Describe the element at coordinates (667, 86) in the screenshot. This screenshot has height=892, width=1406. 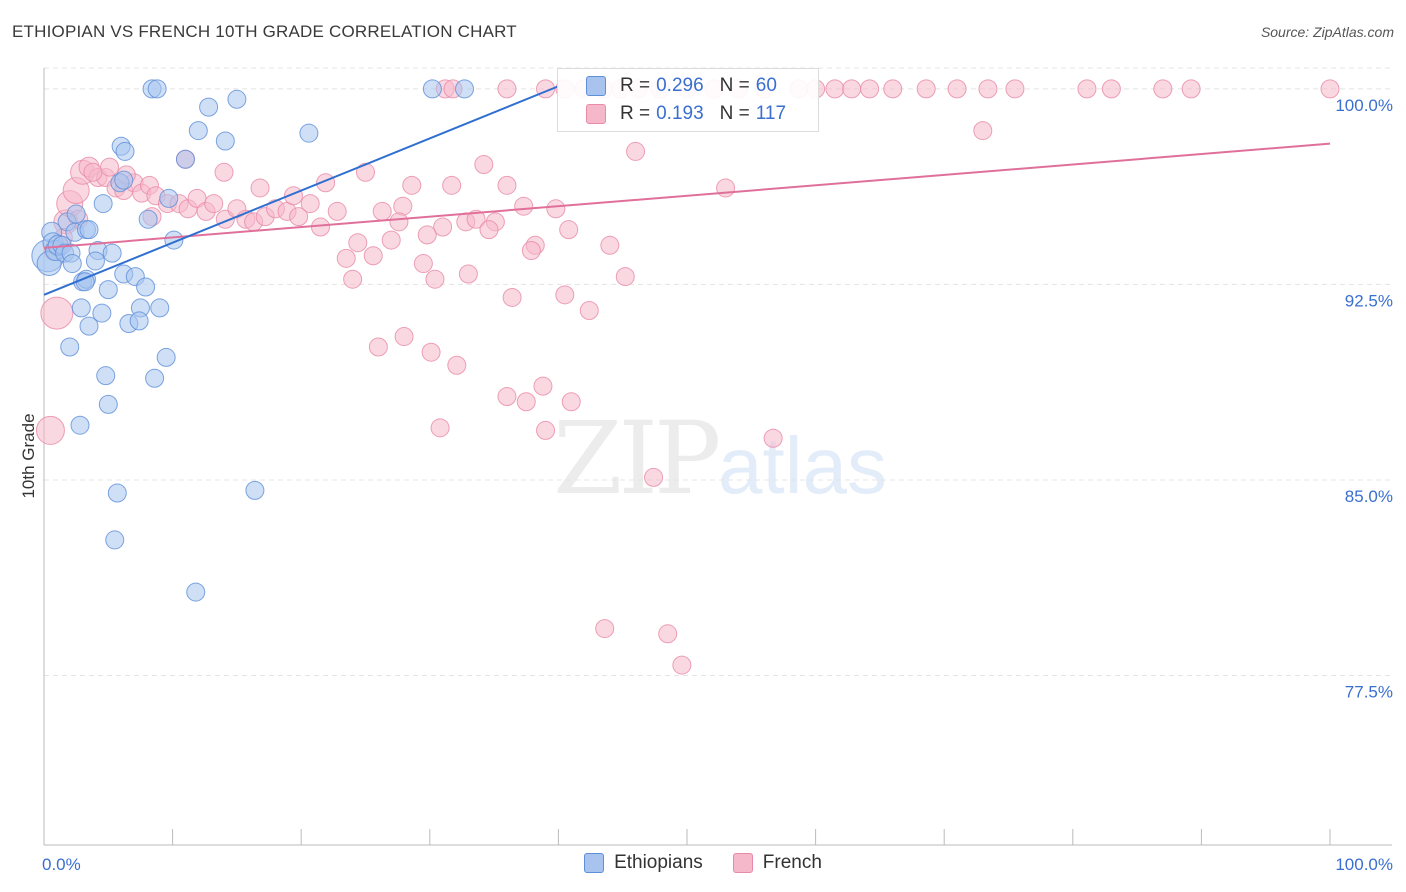
I see `legend-row-ethiopians: R = 0.296 N = 60` at that location.